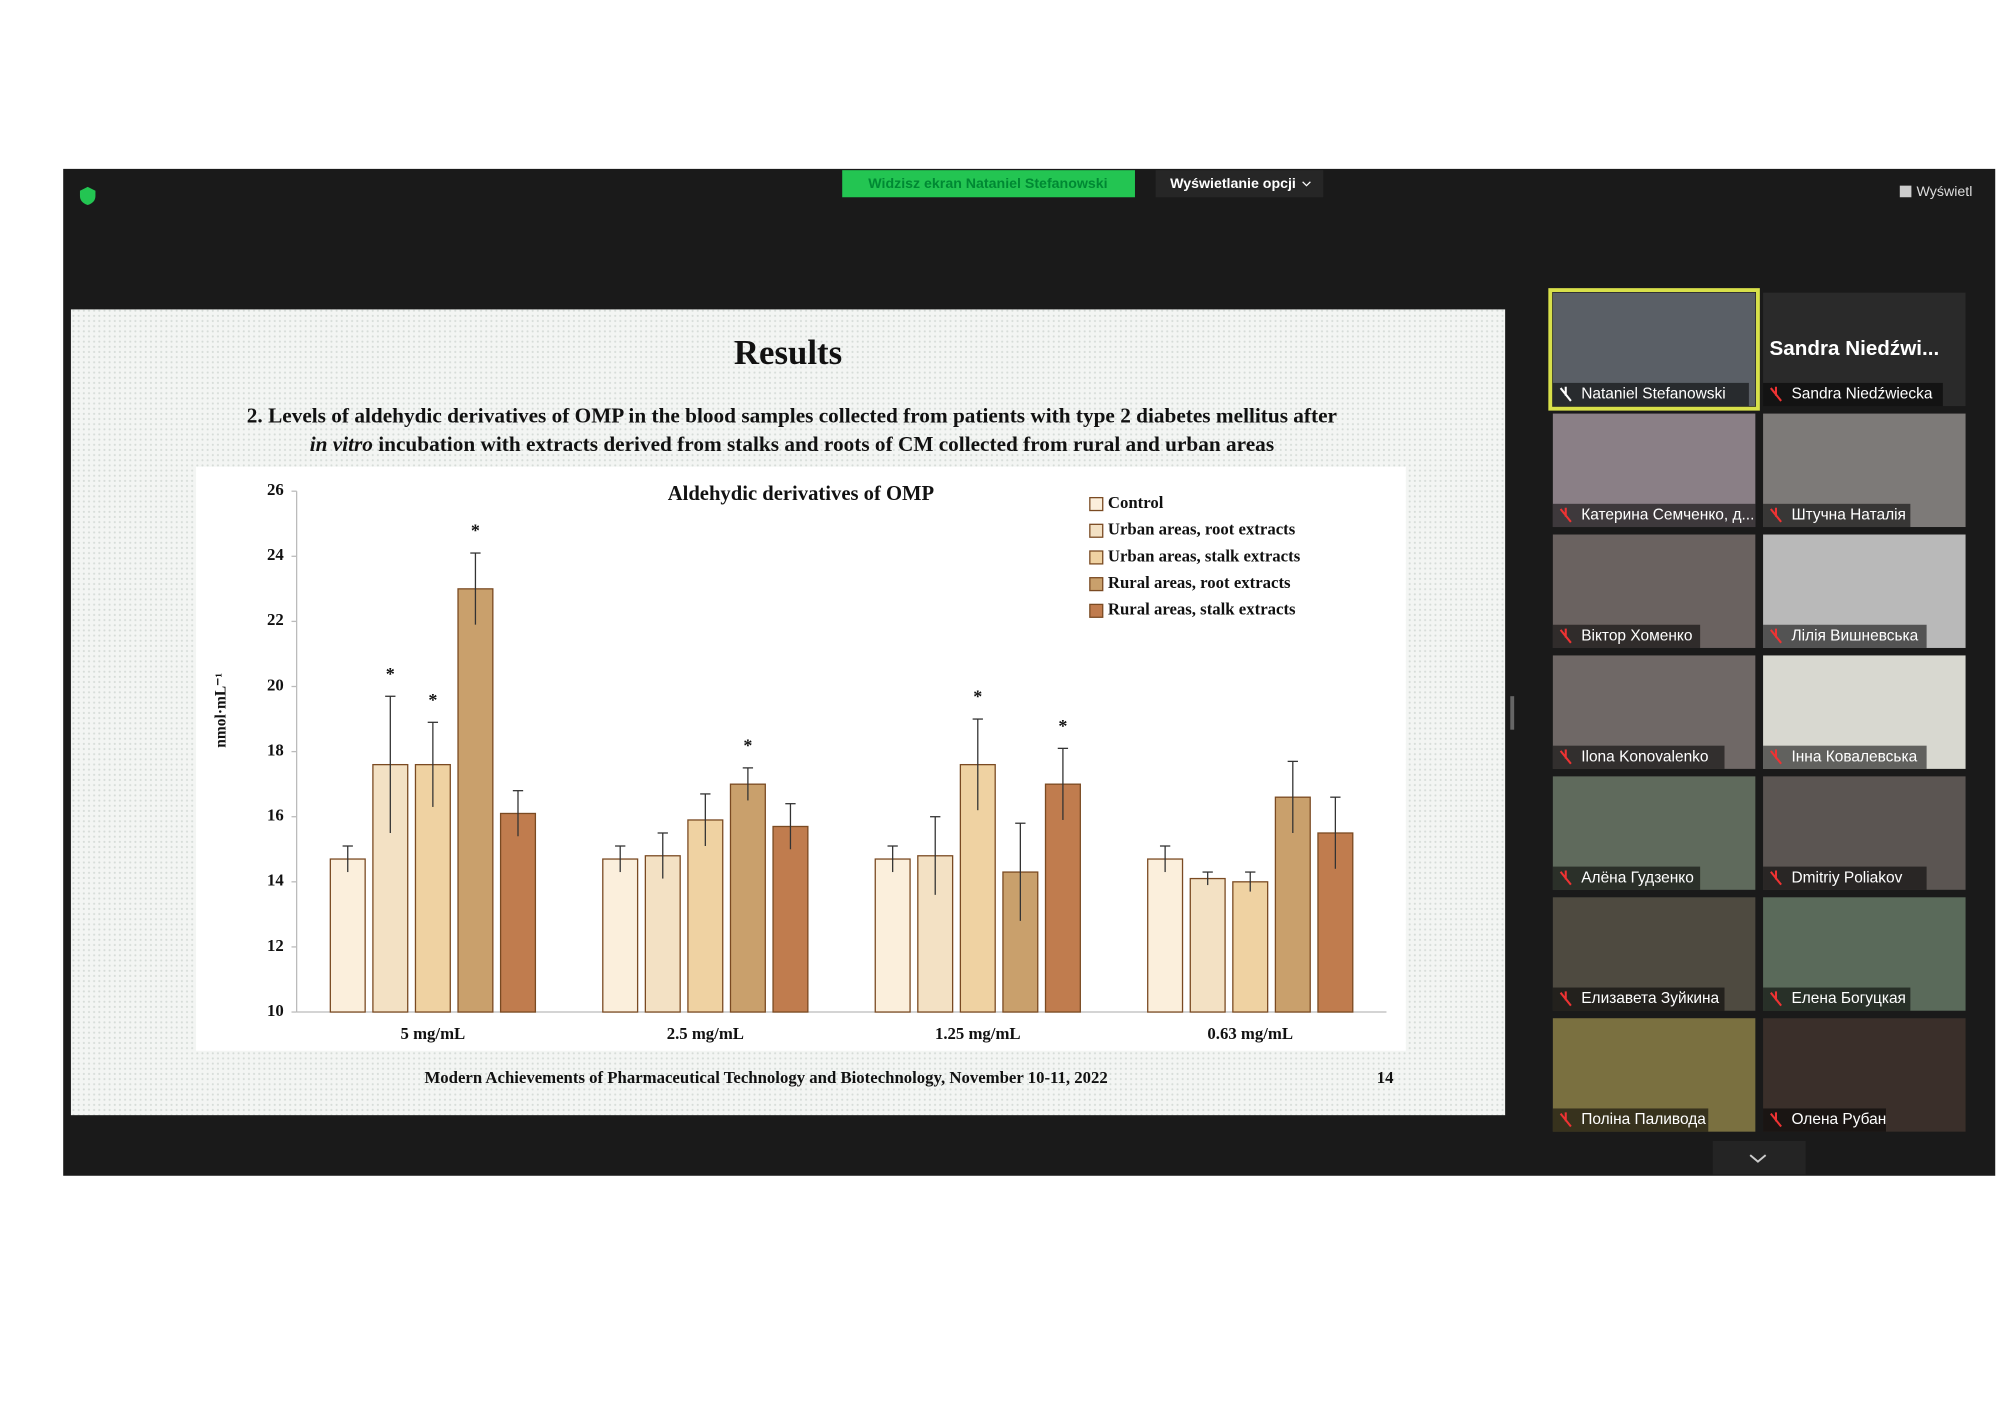 The width and height of the screenshot is (2012, 1422). Describe the element at coordinates (1233, 184) in the screenshot. I see `view-options-text: Wyświetlanie opcji` at that location.